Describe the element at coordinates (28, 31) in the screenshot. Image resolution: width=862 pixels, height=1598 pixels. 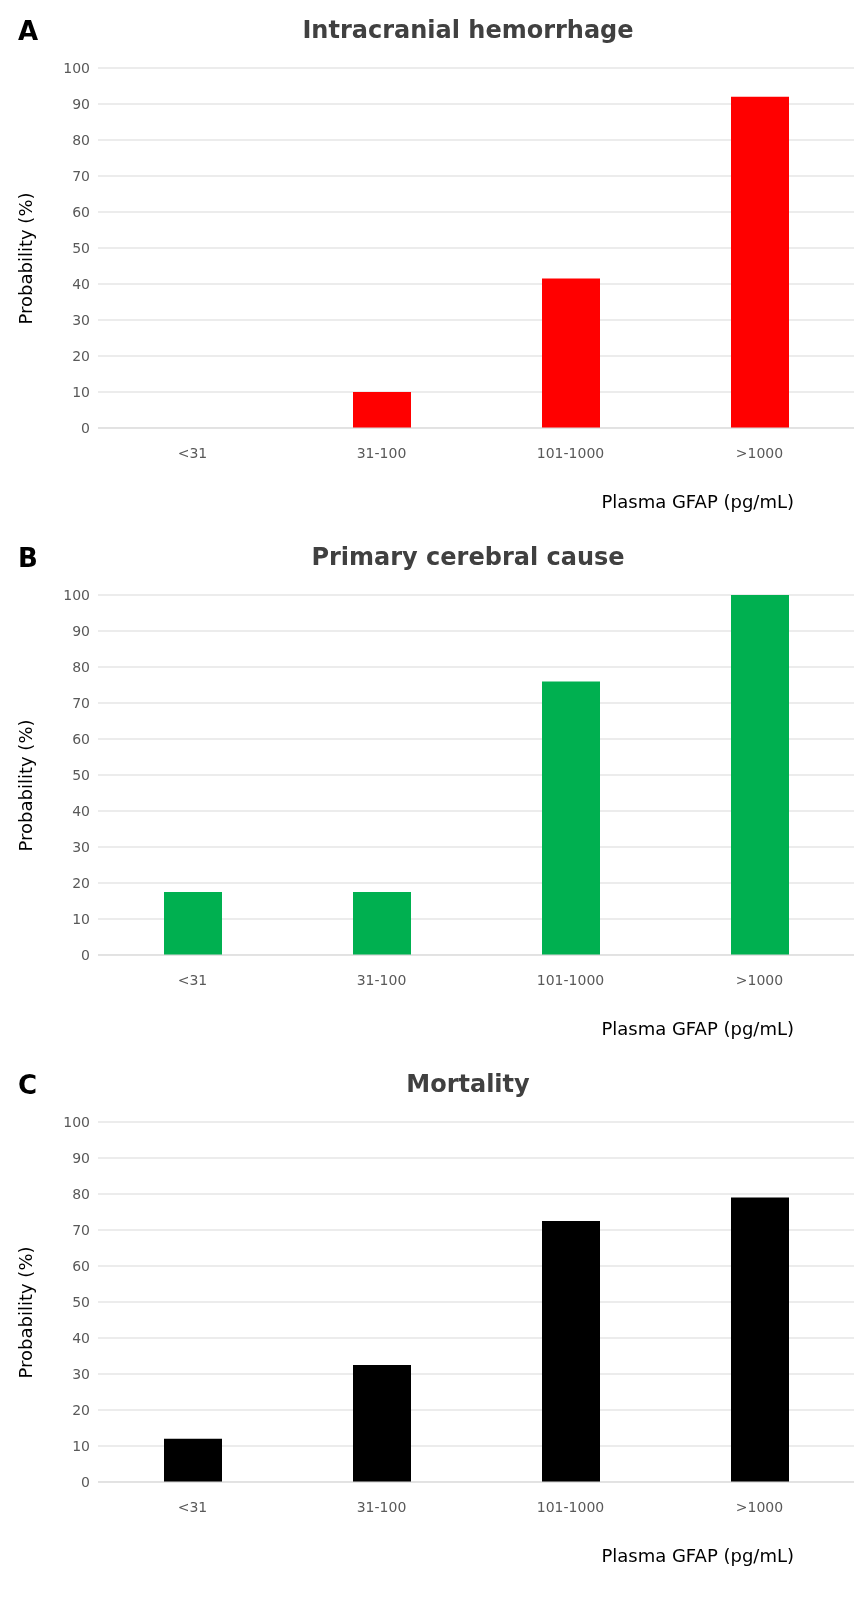
I see `text: A` at that location.